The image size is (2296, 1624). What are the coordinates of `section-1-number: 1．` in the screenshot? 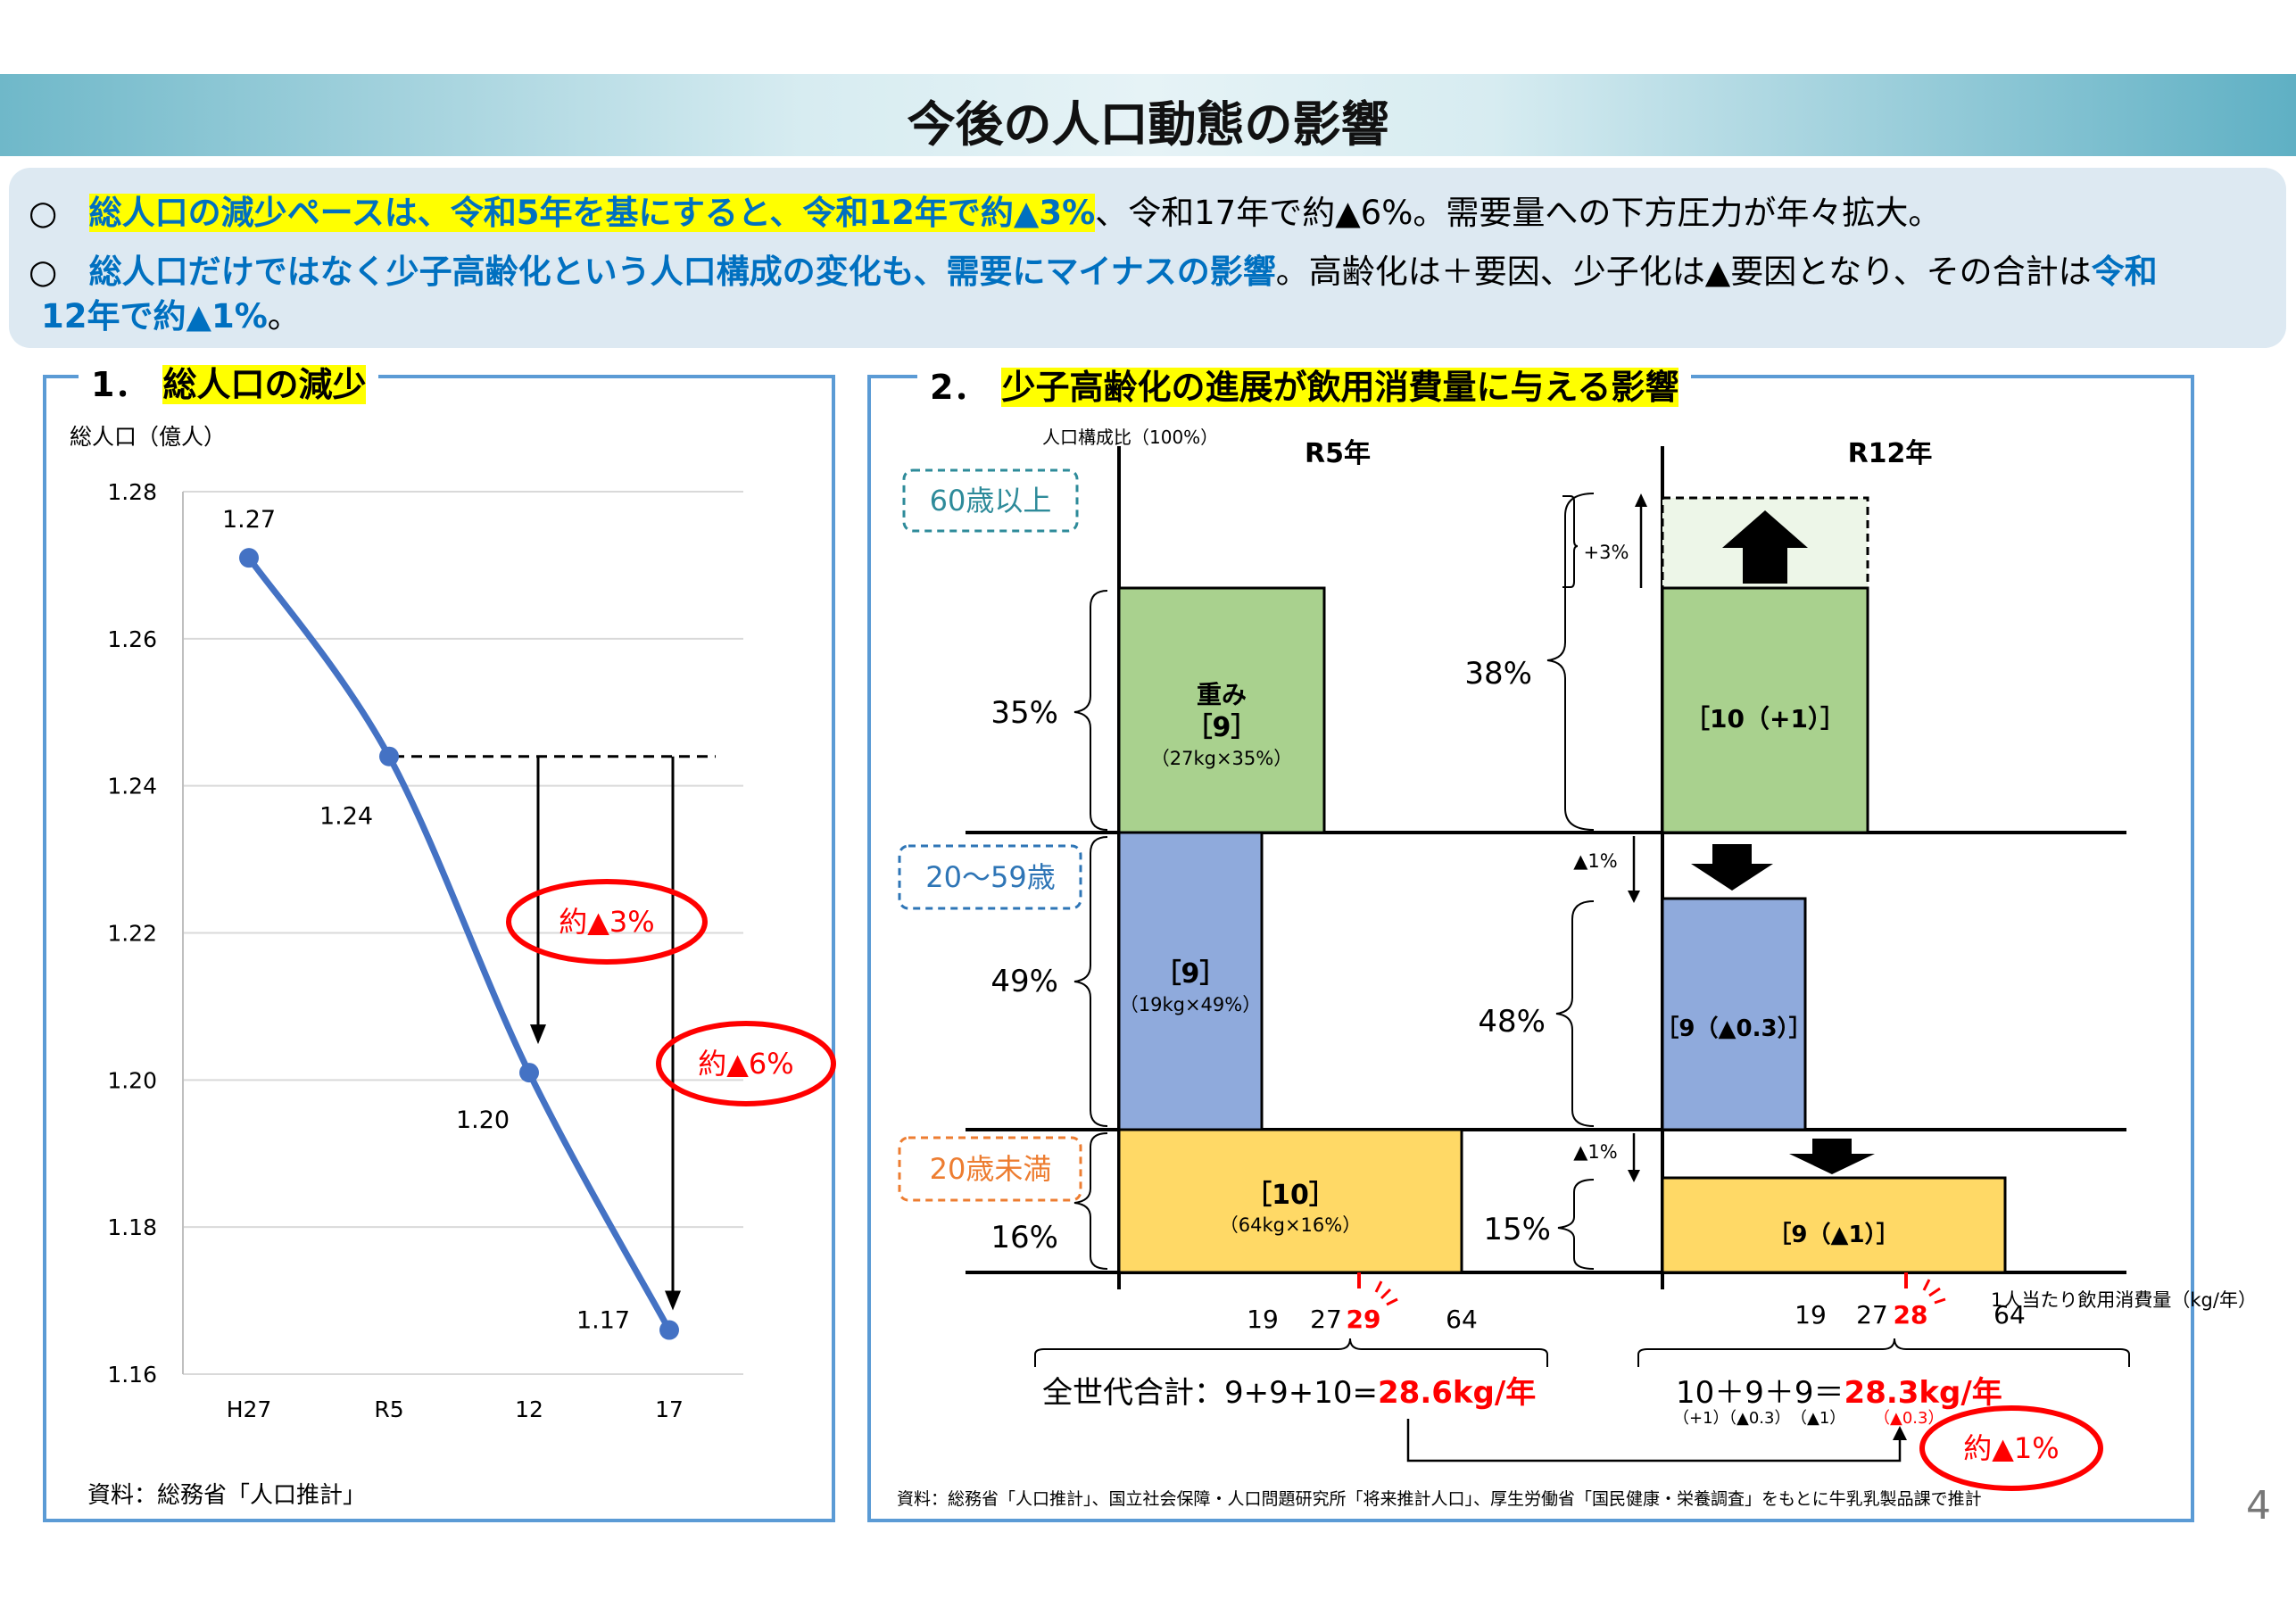 It's located at (120, 384).